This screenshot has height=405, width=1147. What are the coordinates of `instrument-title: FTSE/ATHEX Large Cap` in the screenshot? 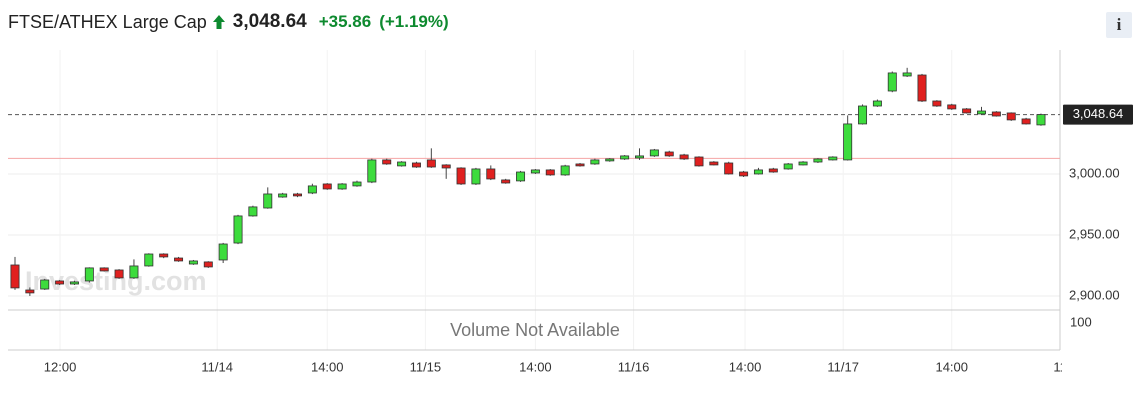 It's located at (107, 21).